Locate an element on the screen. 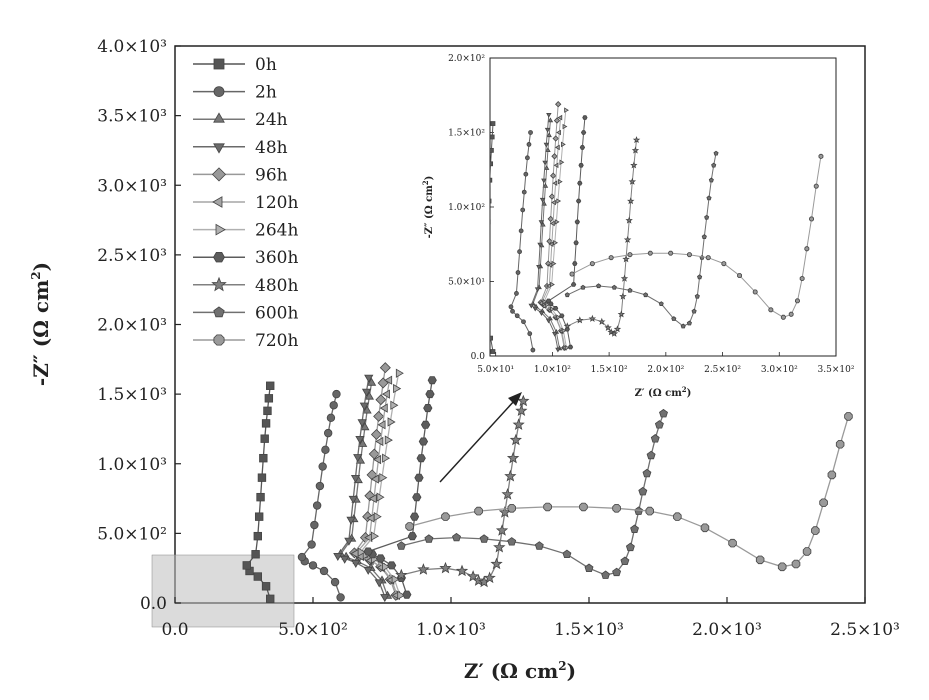 Image resolution: width=929 pixels, height=700 pixels. series-360h is located at coordinates (400, 487).